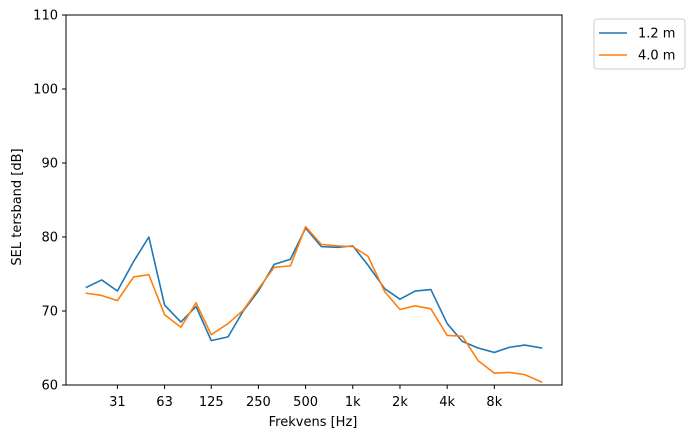 Image resolution: width=693 pixels, height=443 pixels. Describe the element at coordinates (117, 402) in the screenshot. I see `x-tick-label: 31` at that location.